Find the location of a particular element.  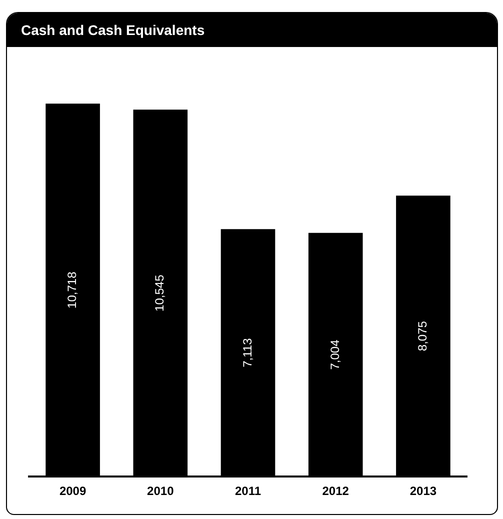

data-label: 10,718 is located at coordinates (72, 289).